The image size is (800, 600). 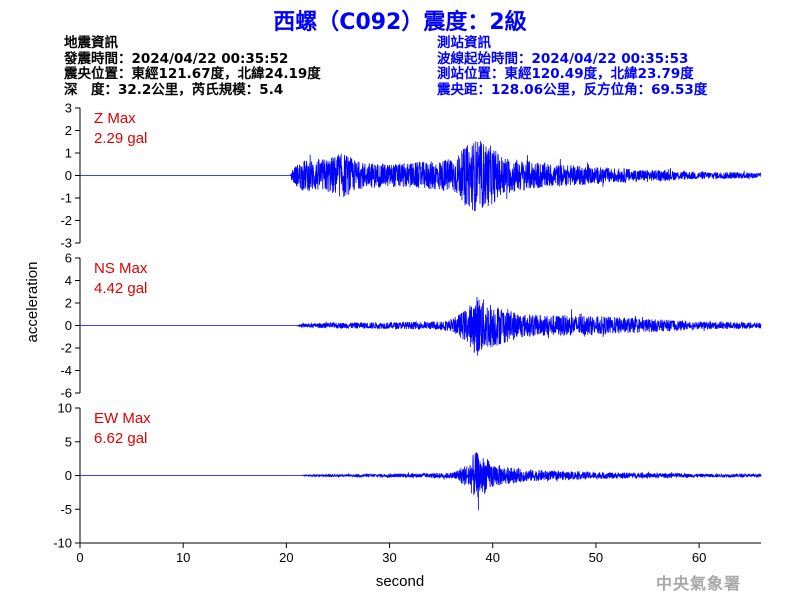 I want to click on x-tick-label: 50, so click(x=596, y=557).